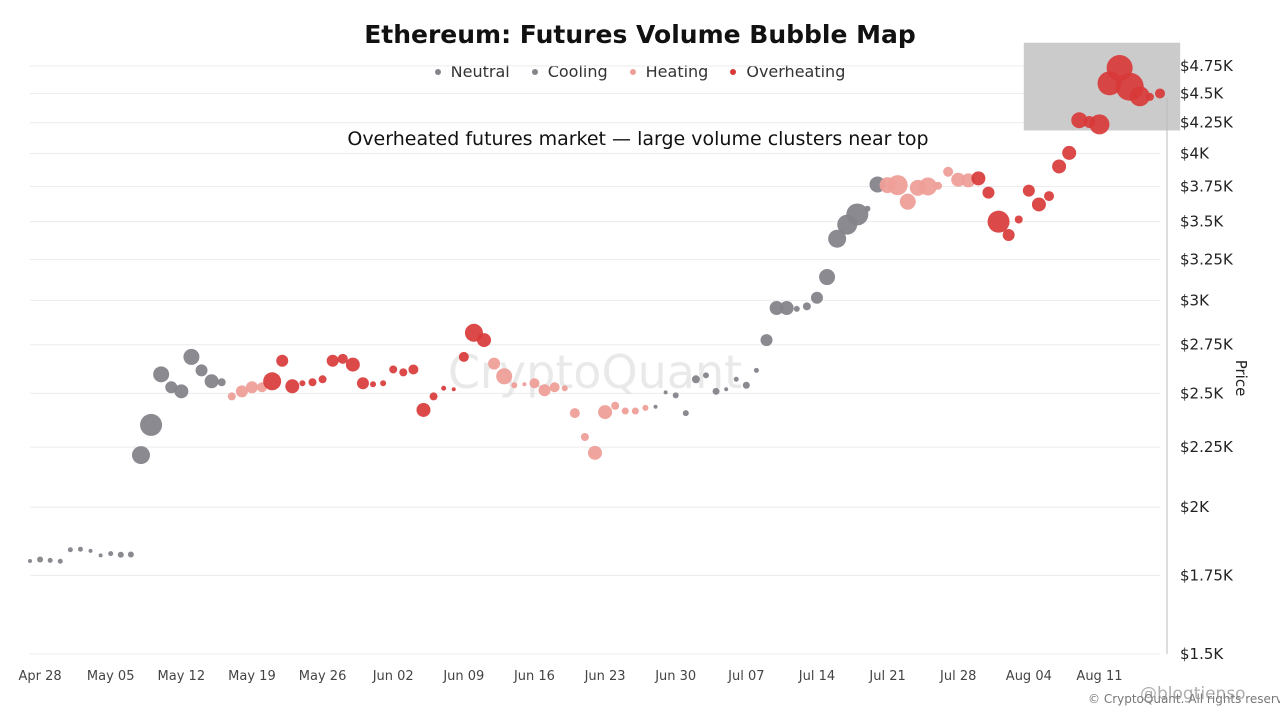 The width and height of the screenshot is (1280, 720). Describe the element at coordinates (787, 71) in the screenshot. I see `legend-item-overheating: Overheating` at that location.